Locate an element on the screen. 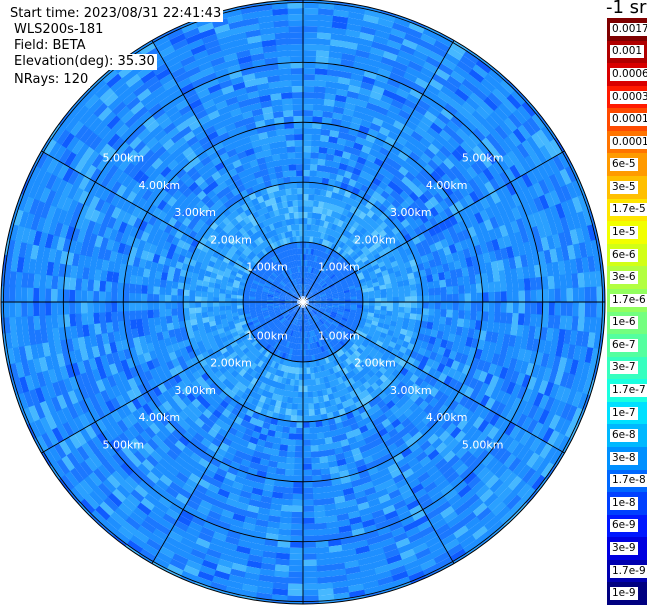 This screenshot has width=647, height=607. colorbar-tick-label: 6e-8 is located at coordinates (624, 436).